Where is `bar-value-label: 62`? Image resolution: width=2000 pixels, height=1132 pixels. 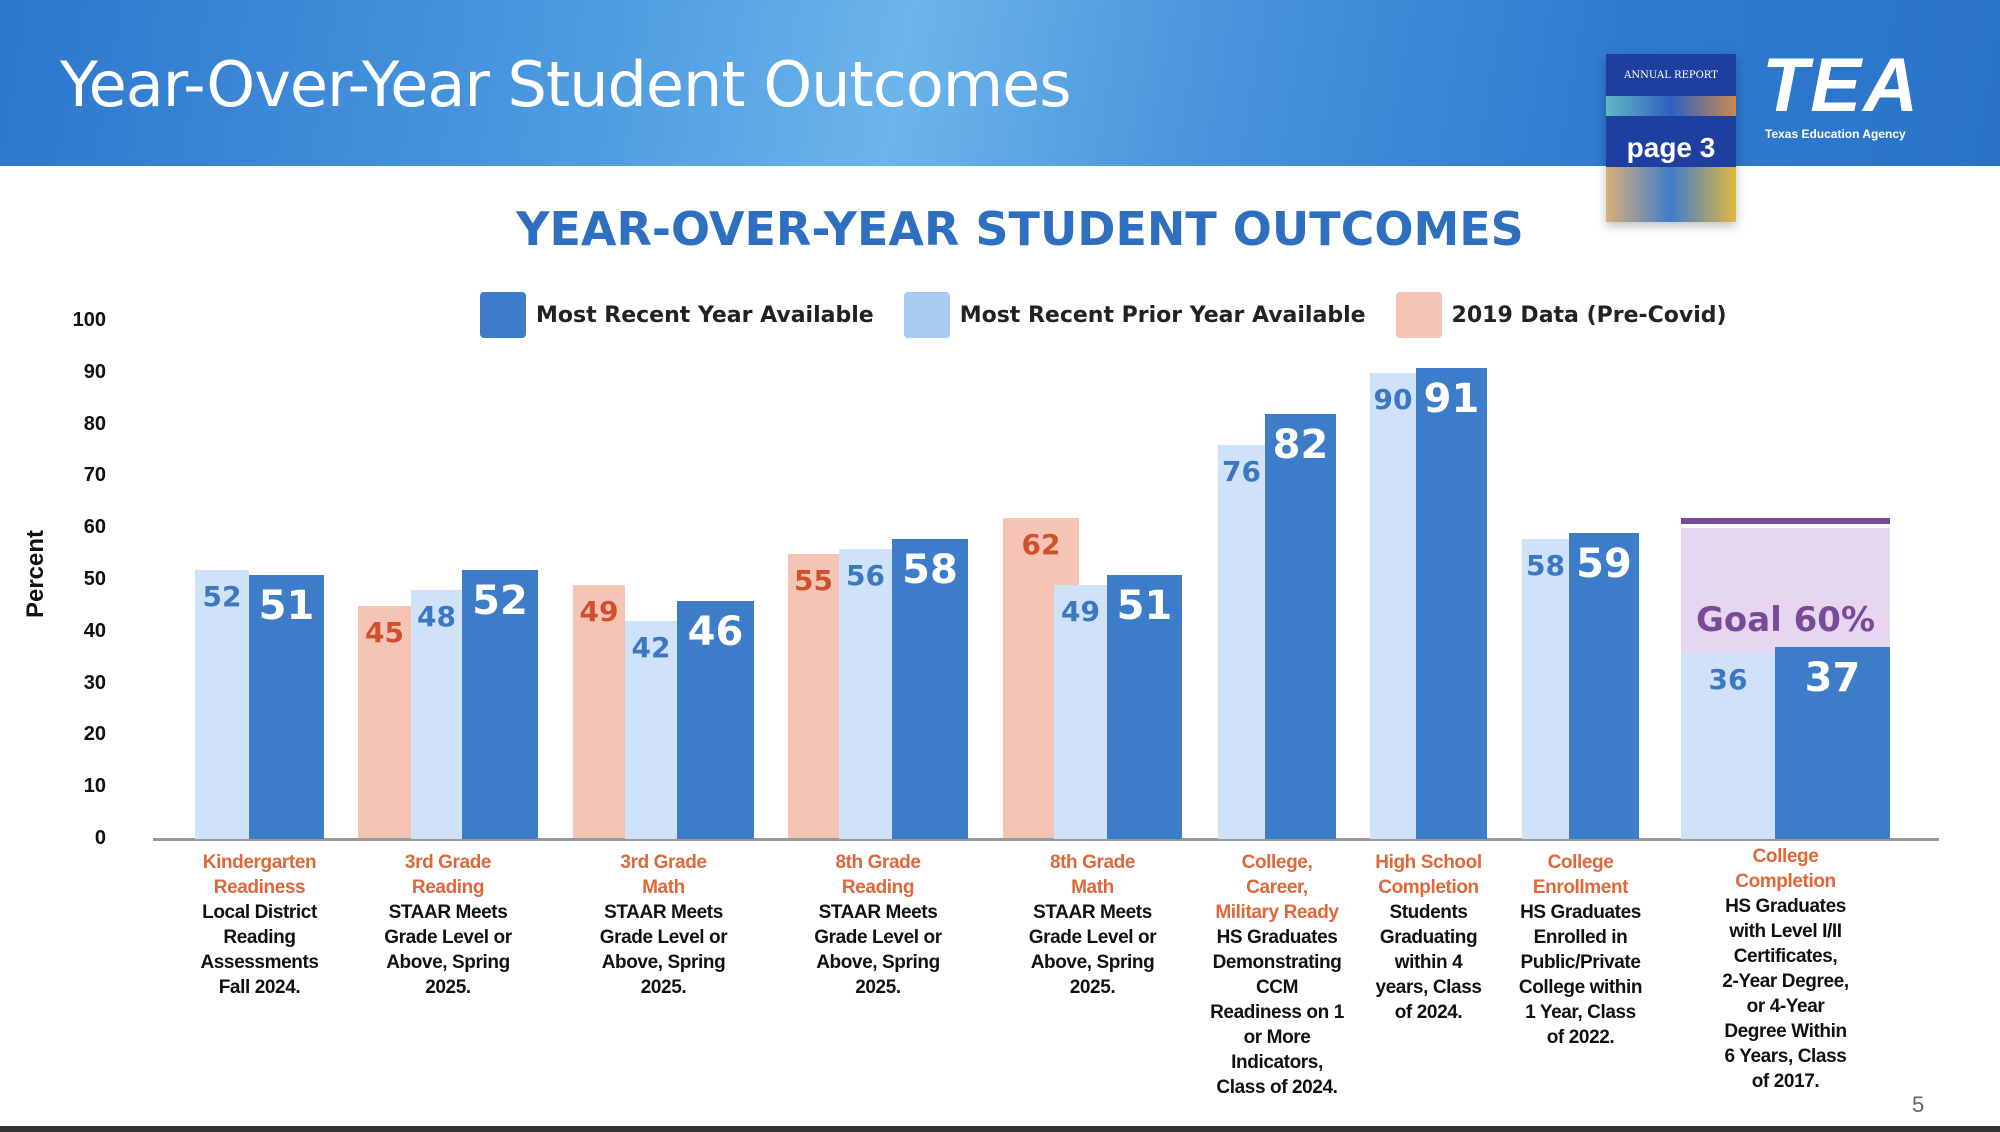
bar-value-label: 62 is located at coordinates (1041, 544).